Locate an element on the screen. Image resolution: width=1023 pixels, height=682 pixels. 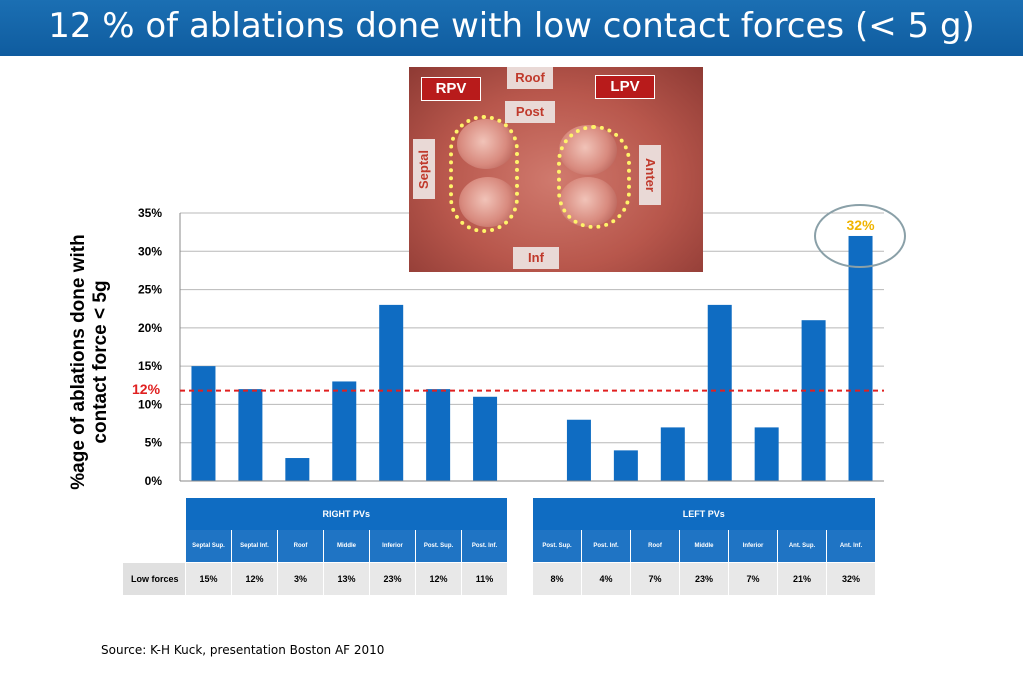
right-pvs-header: RIGHT PVs is located at coordinates (346, 514).